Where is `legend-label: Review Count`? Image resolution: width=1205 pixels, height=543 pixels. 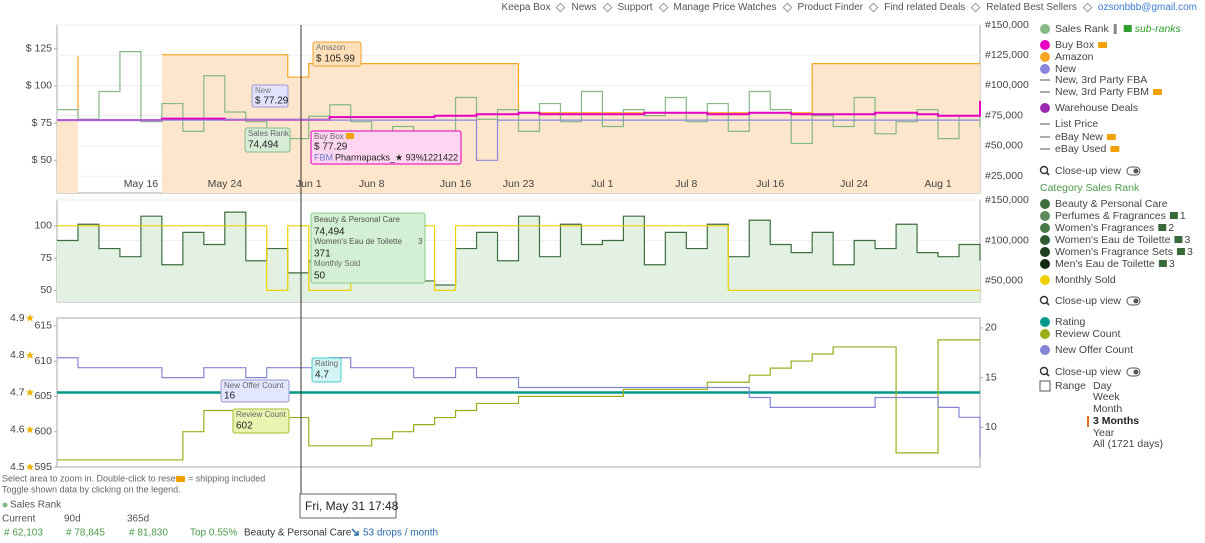 legend-label: Review Count is located at coordinates (1087, 334).